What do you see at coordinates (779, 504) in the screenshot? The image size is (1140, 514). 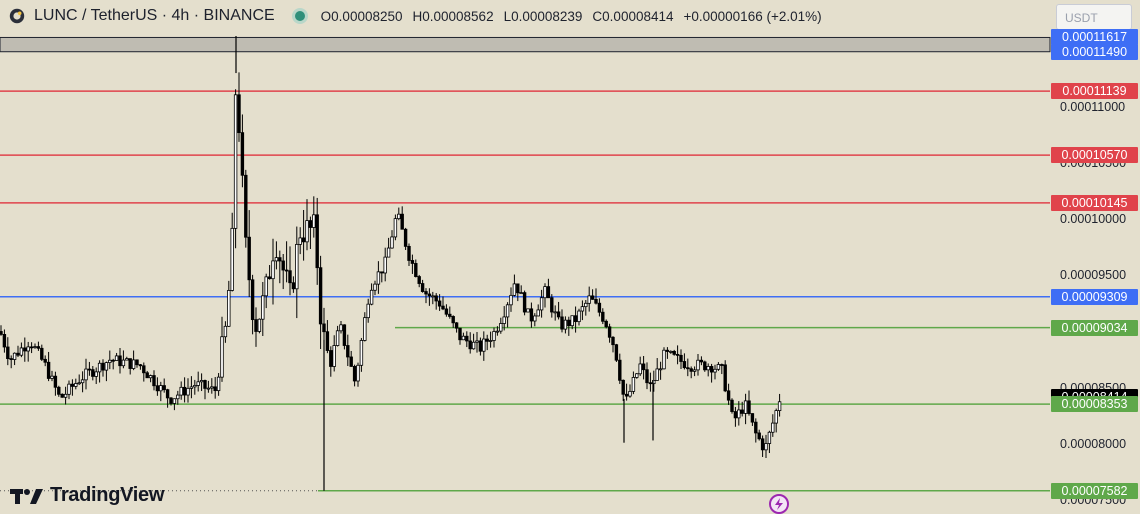 I see `lightning-icon` at bounding box center [779, 504].